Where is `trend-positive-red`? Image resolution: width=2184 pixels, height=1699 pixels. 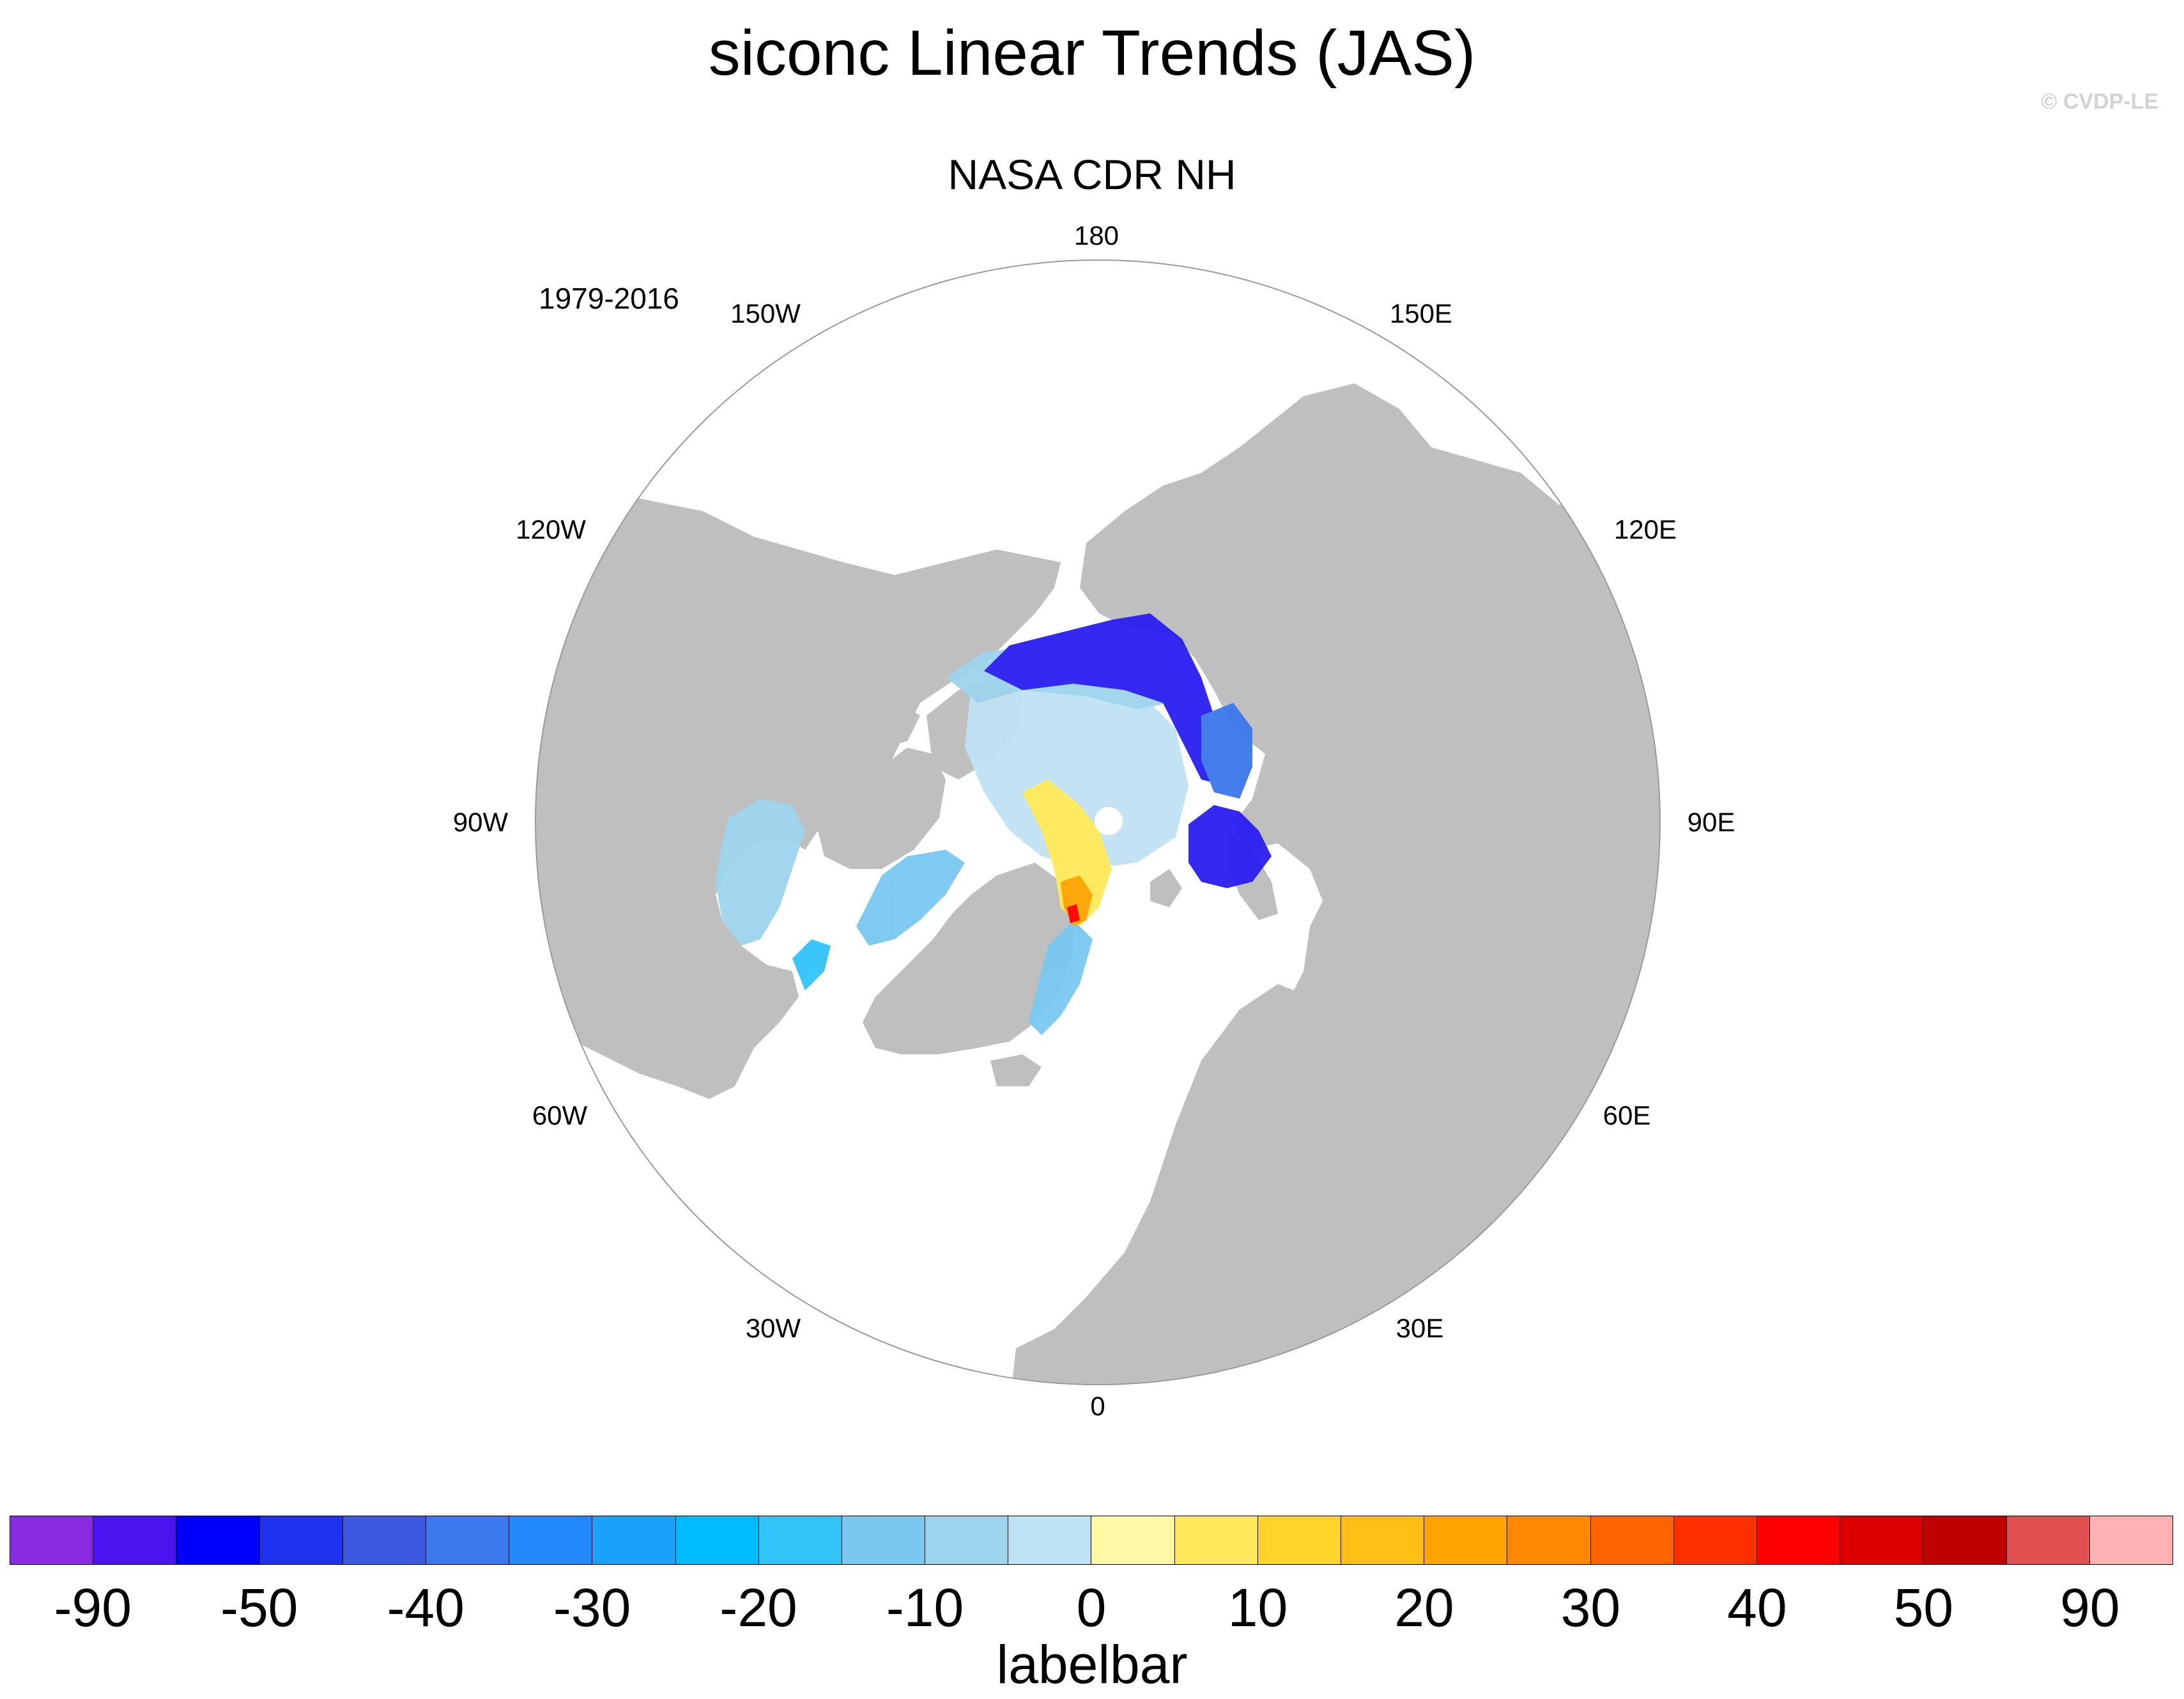 trend-positive-red is located at coordinates (1073, 913).